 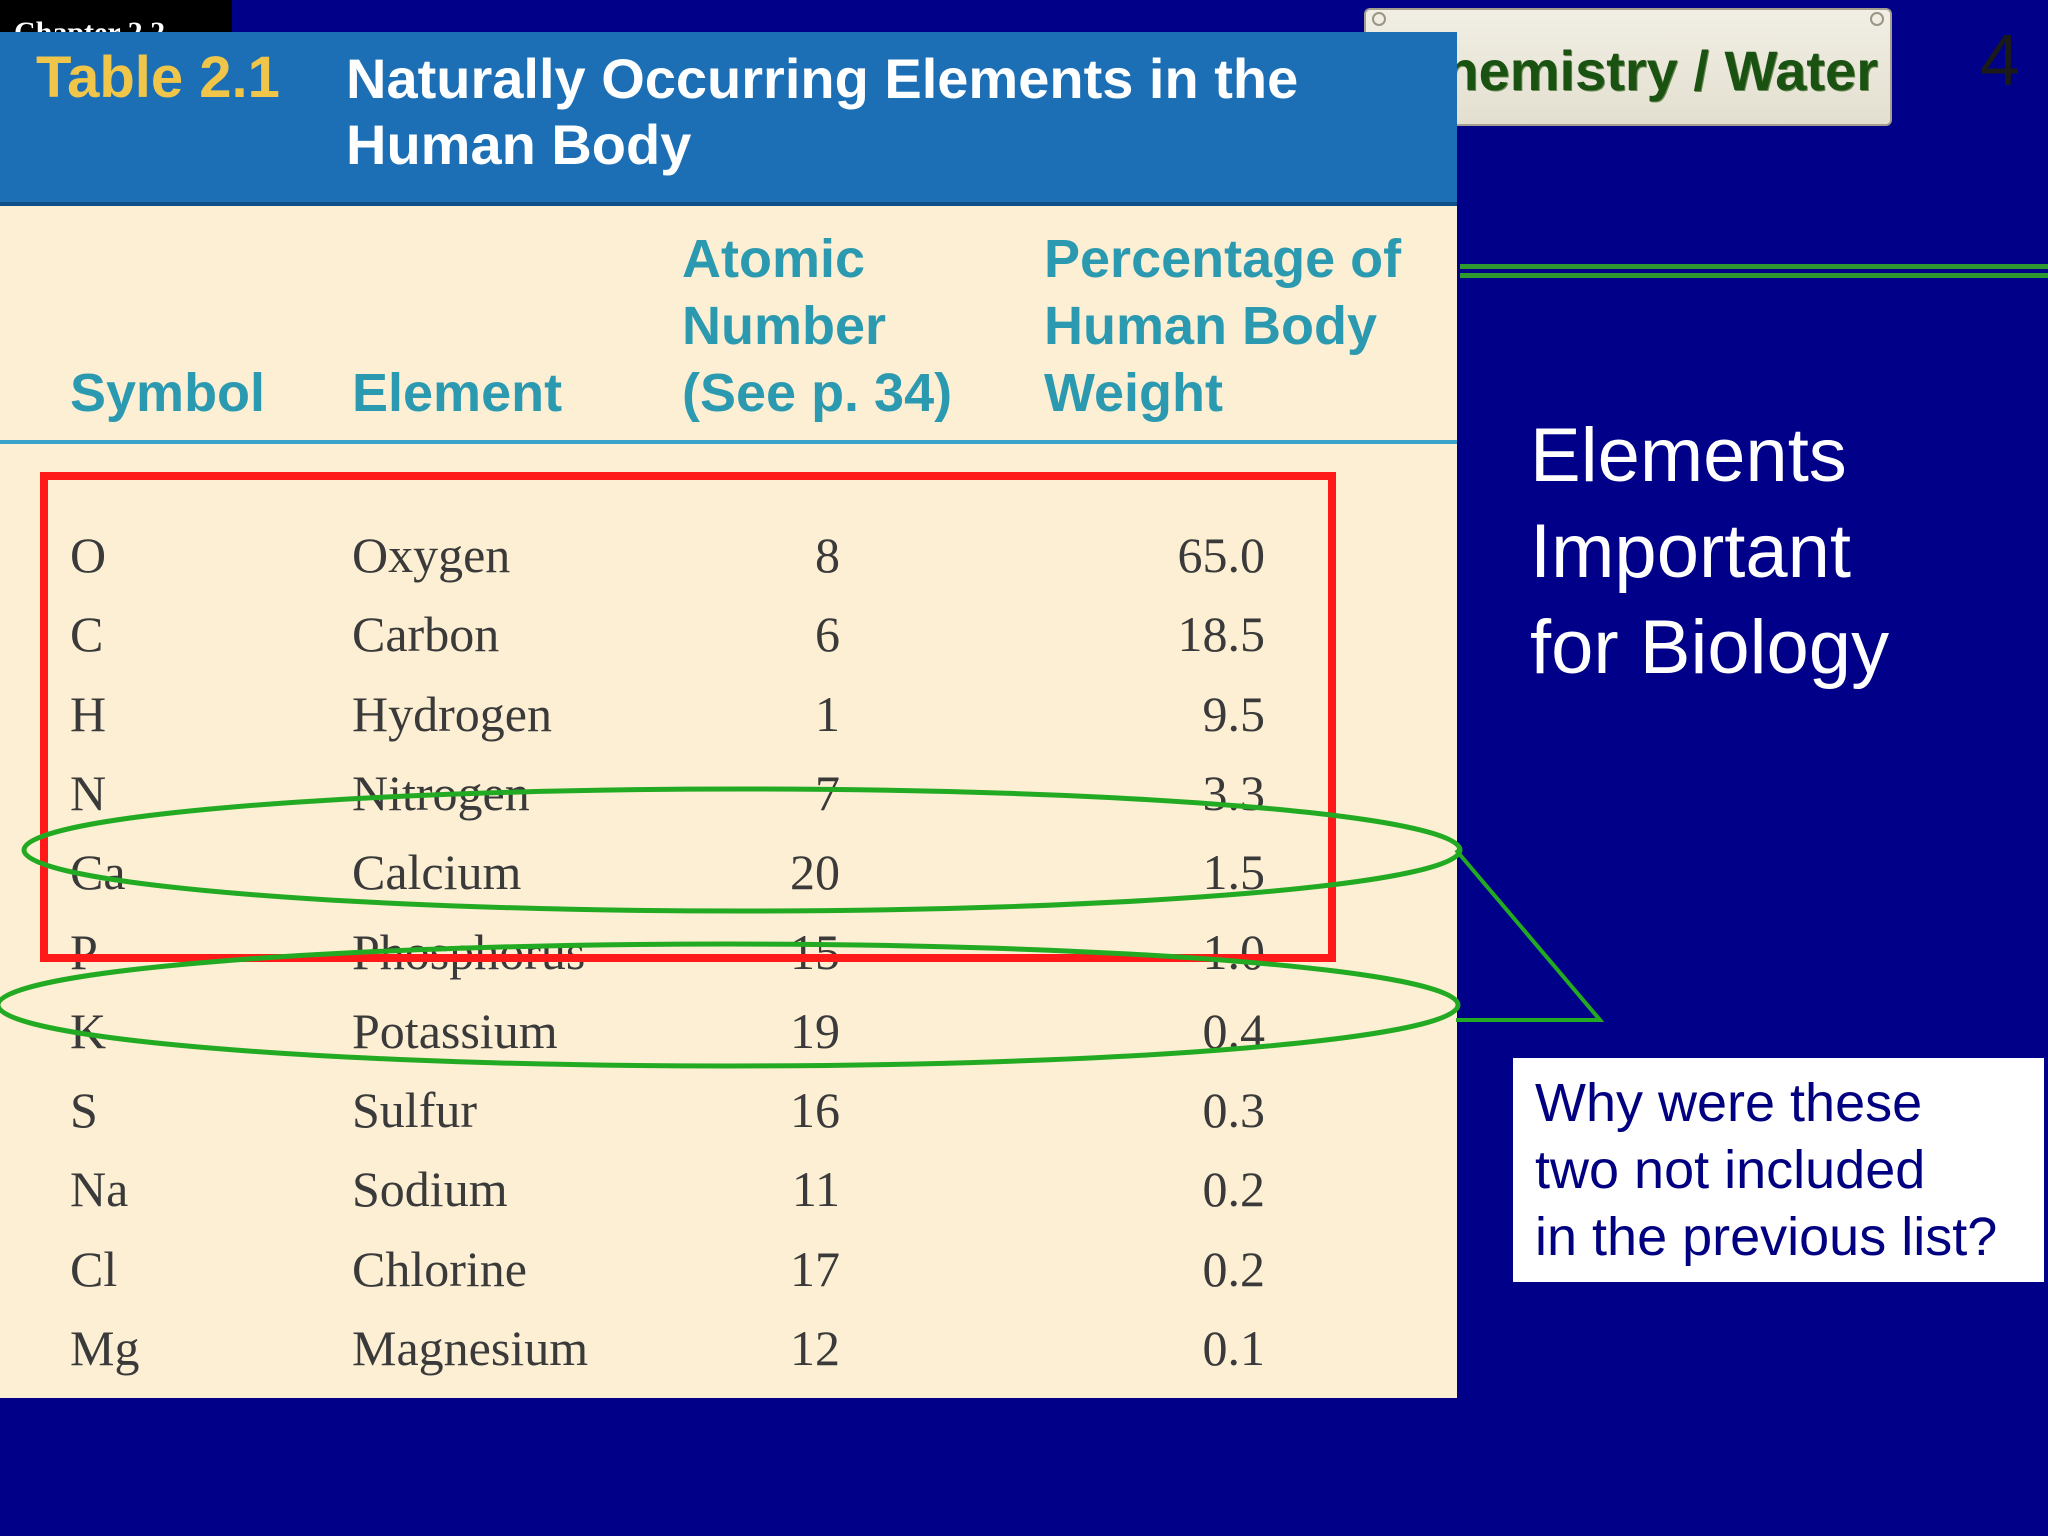 I want to click on chapter-label: Chapter 2.2, so click(x=90, y=25).